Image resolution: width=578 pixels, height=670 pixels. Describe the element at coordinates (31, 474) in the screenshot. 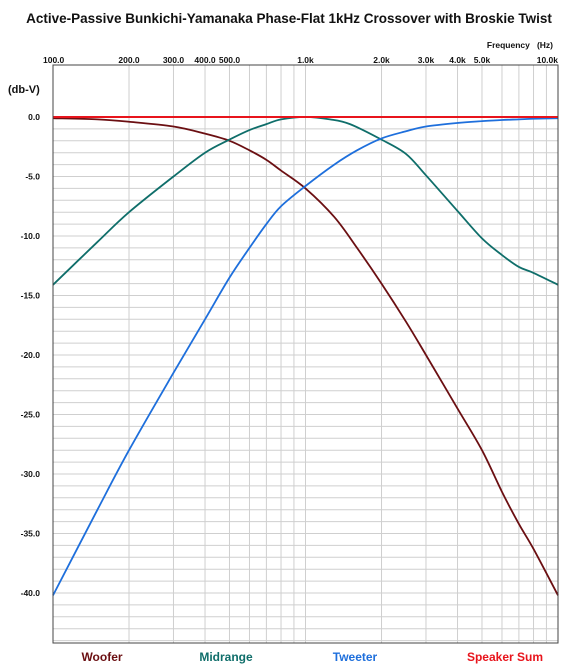

I see `y-tick-label: -30.0` at that location.